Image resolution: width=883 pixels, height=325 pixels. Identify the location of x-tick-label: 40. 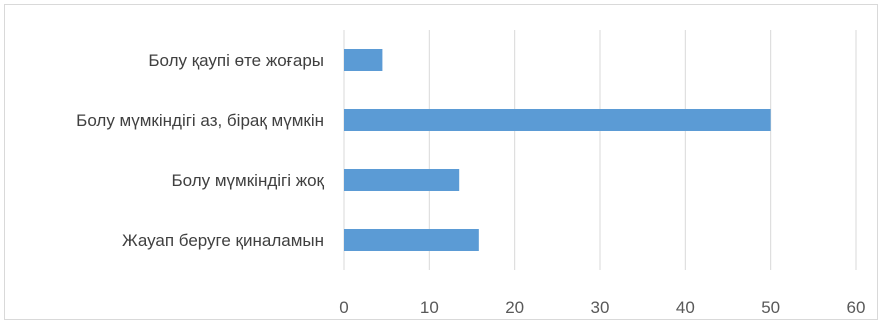
(685, 307).